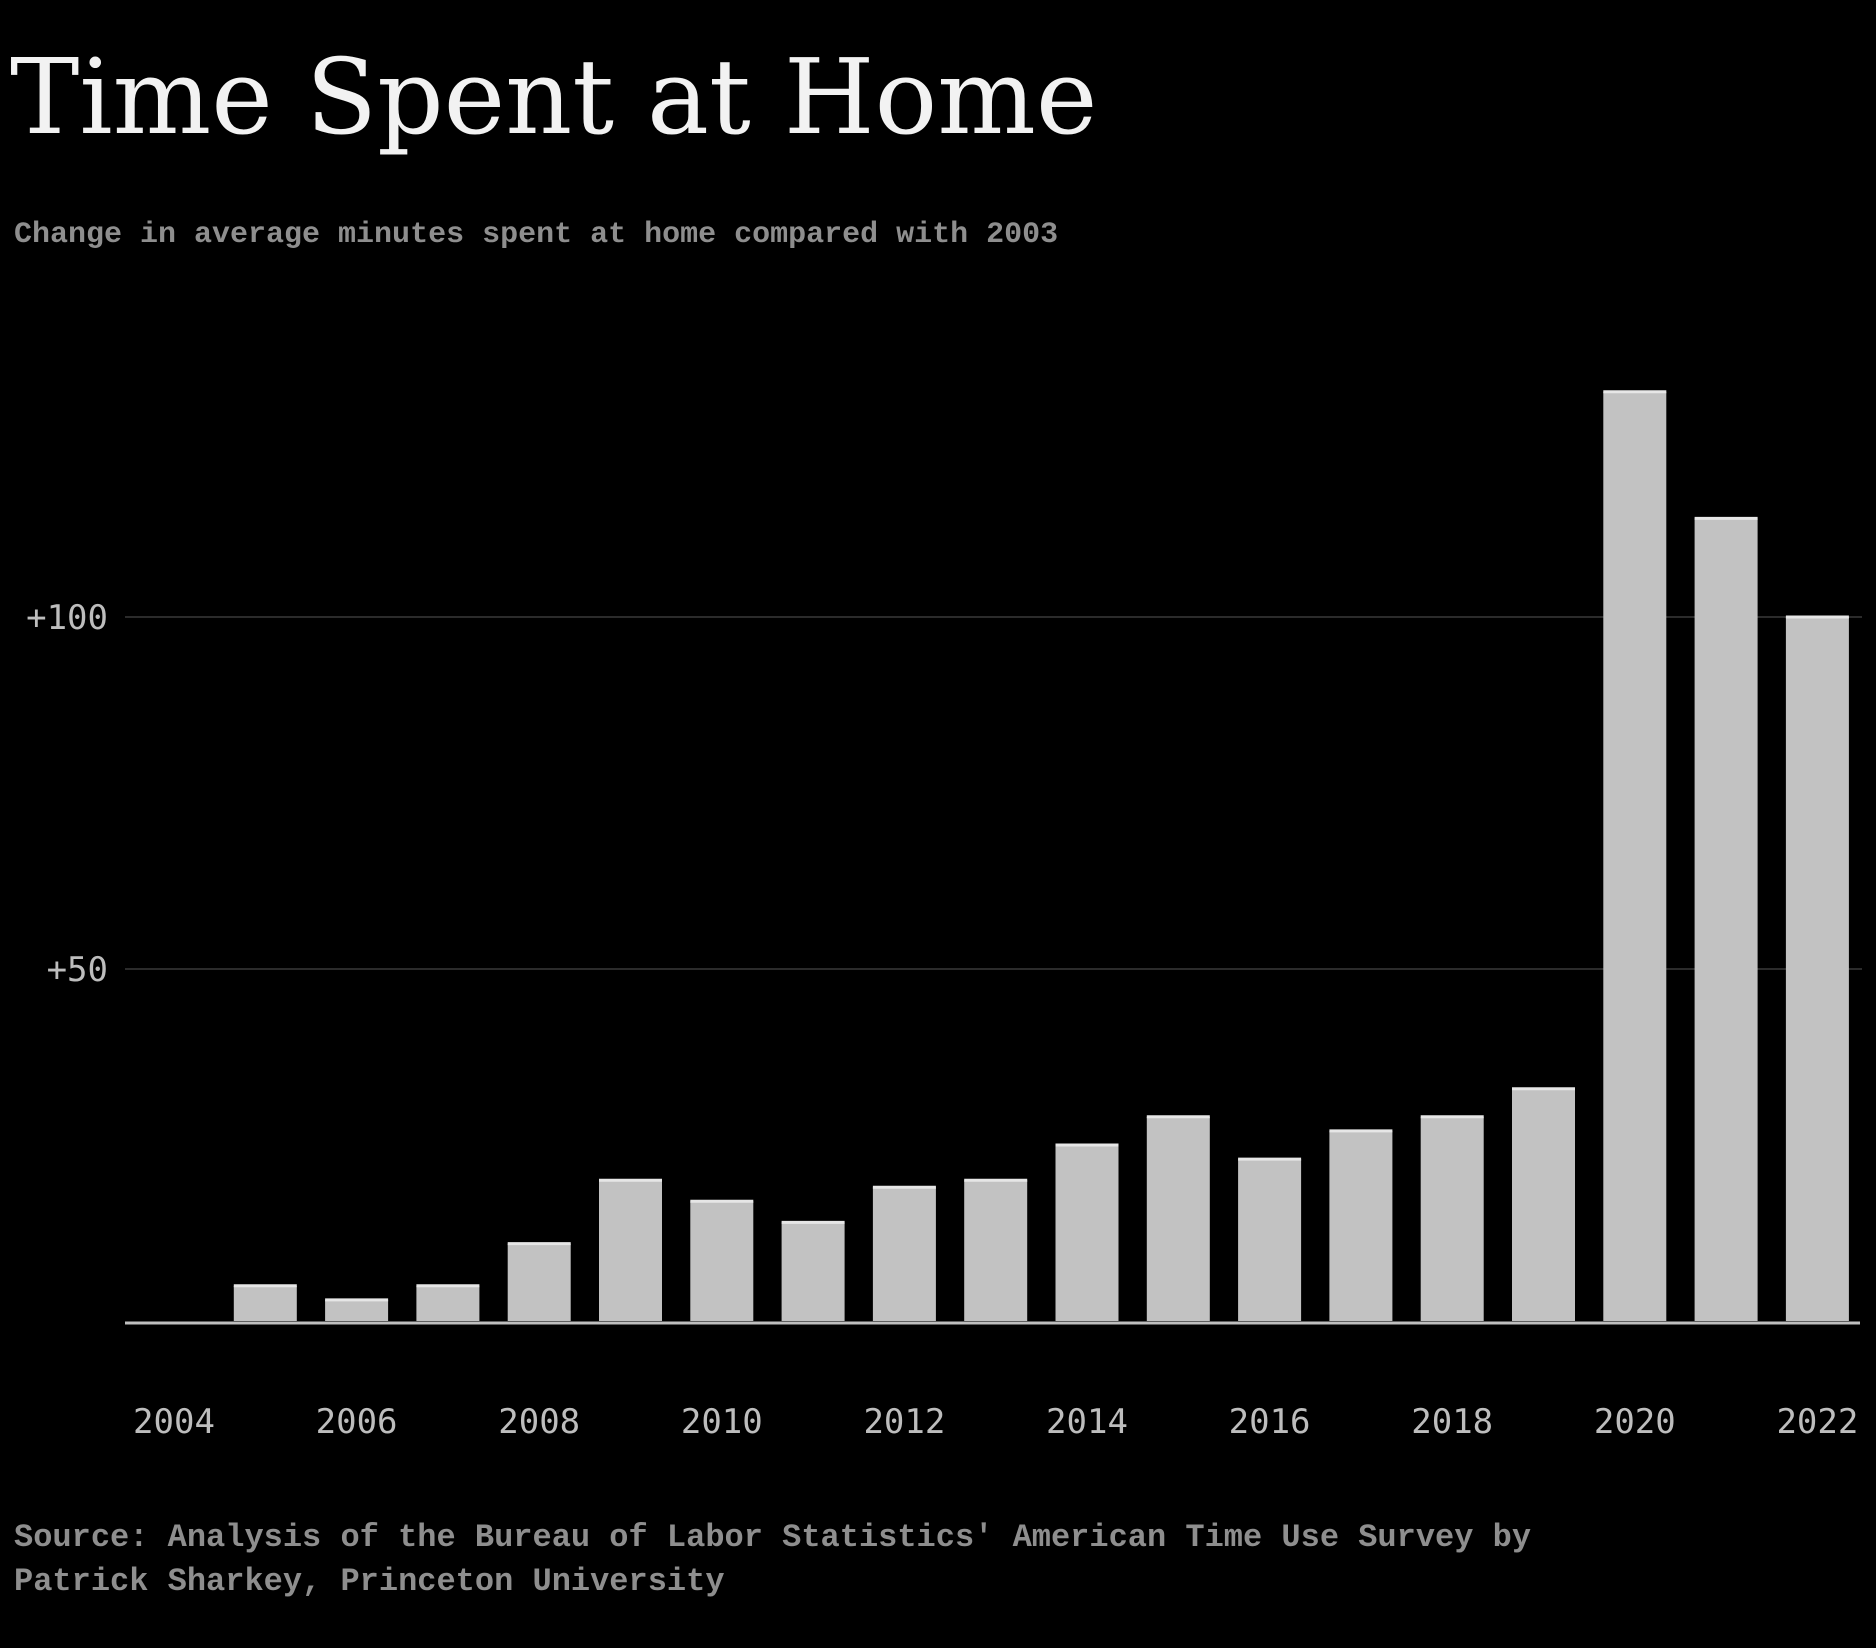 Image resolution: width=1876 pixels, height=1648 pixels. What do you see at coordinates (448, 1303) in the screenshot?
I see `bar-2007` at bounding box center [448, 1303].